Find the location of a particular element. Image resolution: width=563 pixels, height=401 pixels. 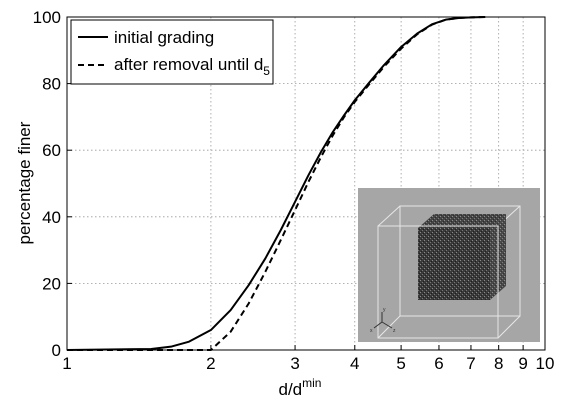

legend-label-removal-sub: 5 is located at coordinates (266, 71).